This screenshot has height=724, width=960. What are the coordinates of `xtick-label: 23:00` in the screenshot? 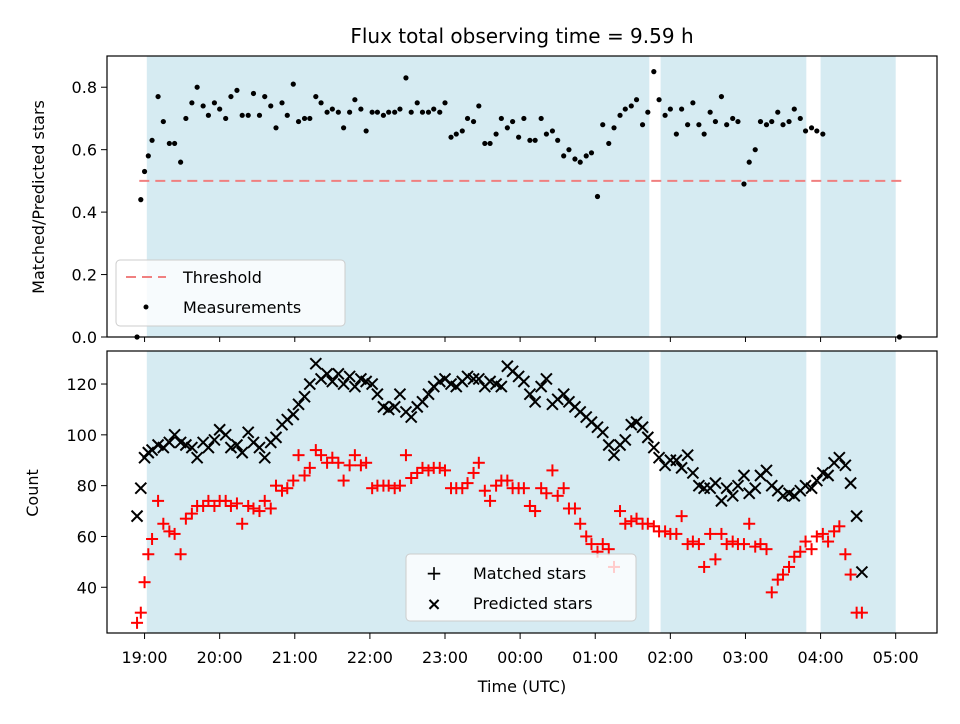 It's located at (445, 657).